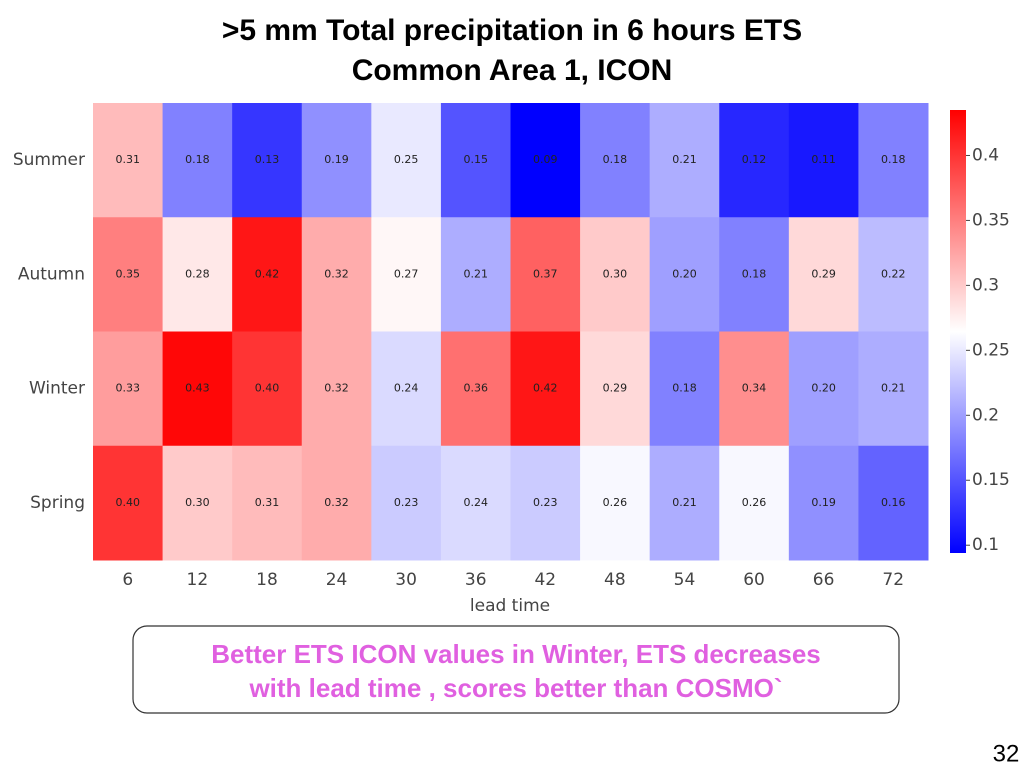 The height and width of the screenshot is (768, 1024). I want to click on cell-label: 0.28, so click(197, 273).